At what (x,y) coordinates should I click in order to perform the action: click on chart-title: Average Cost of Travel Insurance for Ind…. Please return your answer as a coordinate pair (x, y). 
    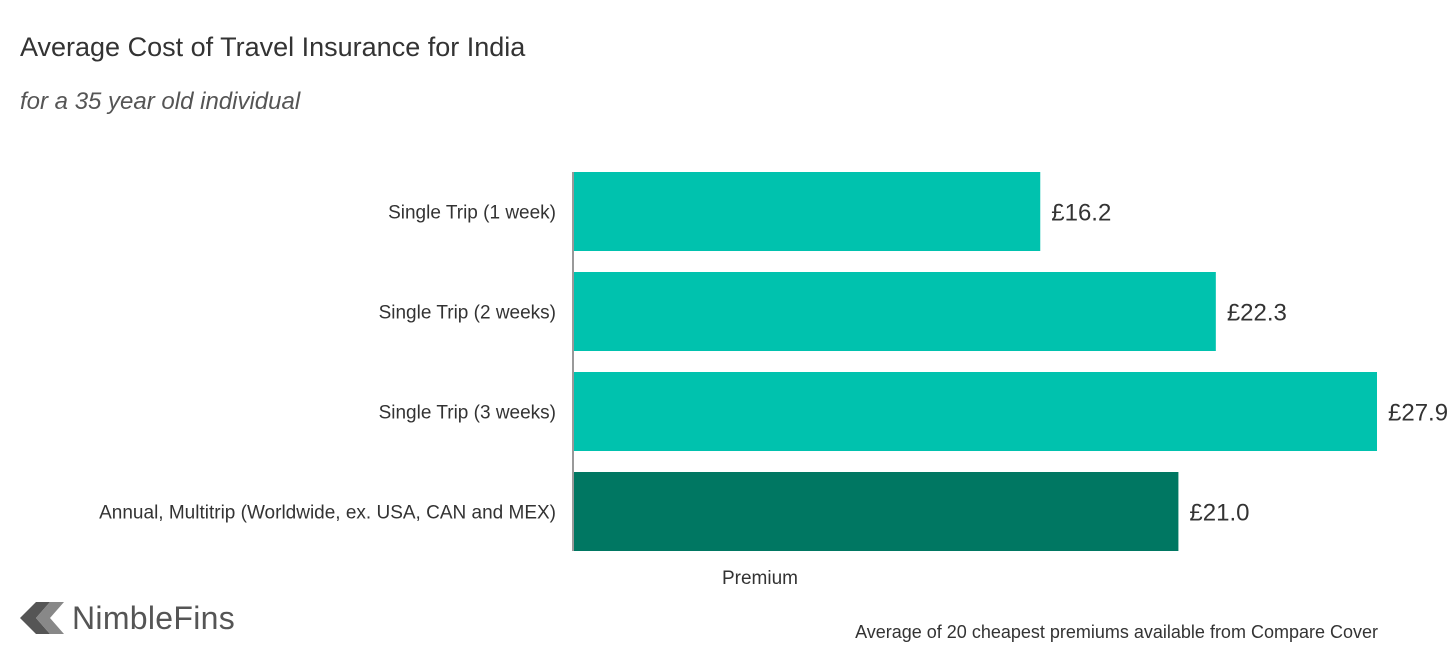
    Looking at the image, I should click on (273, 47).